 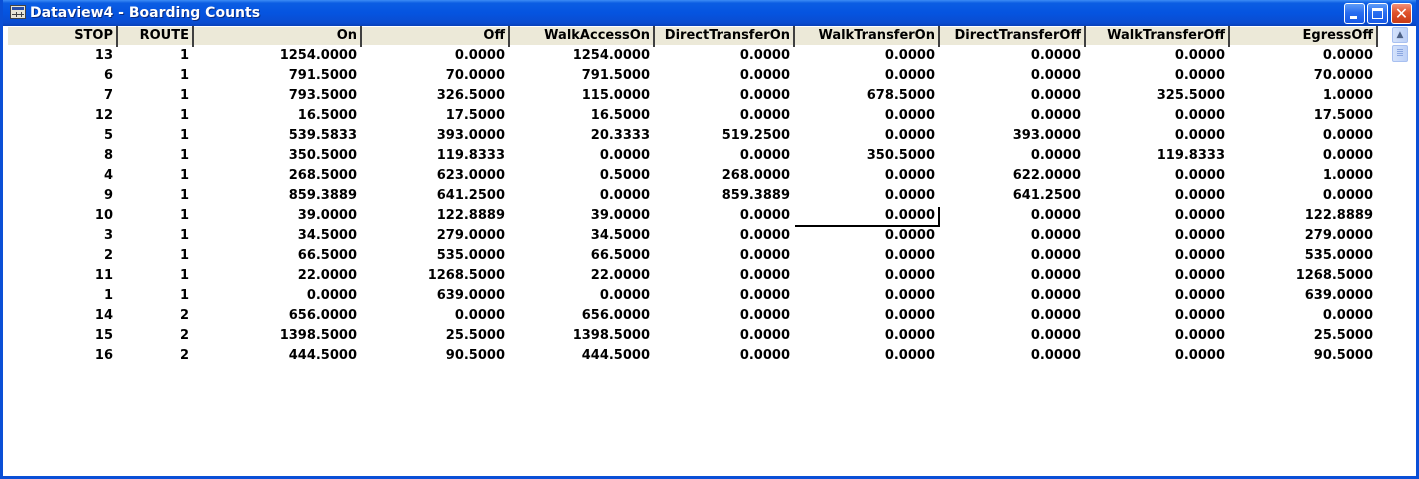 What do you see at coordinates (103, 335) in the screenshot?
I see `table-cell-stop: 15` at bounding box center [103, 335].